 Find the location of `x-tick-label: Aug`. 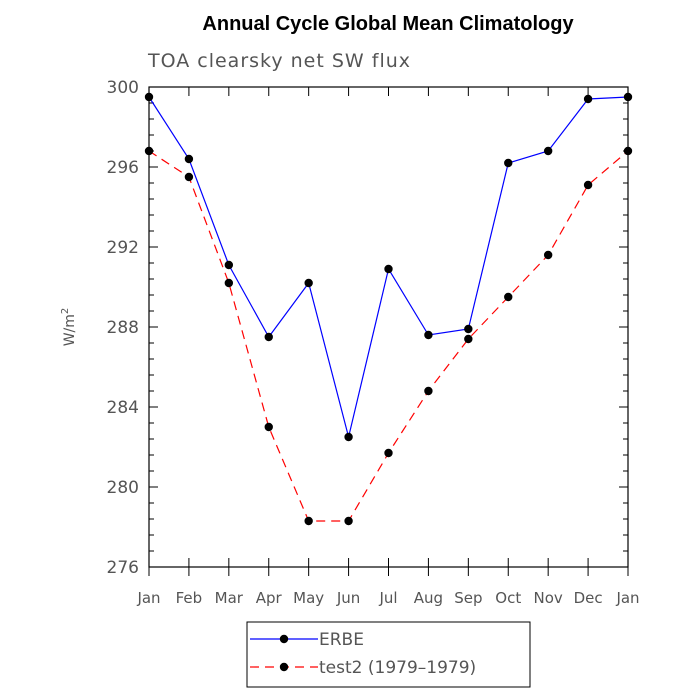

x-tick-label: Aug is located at coordinates (428, 598).